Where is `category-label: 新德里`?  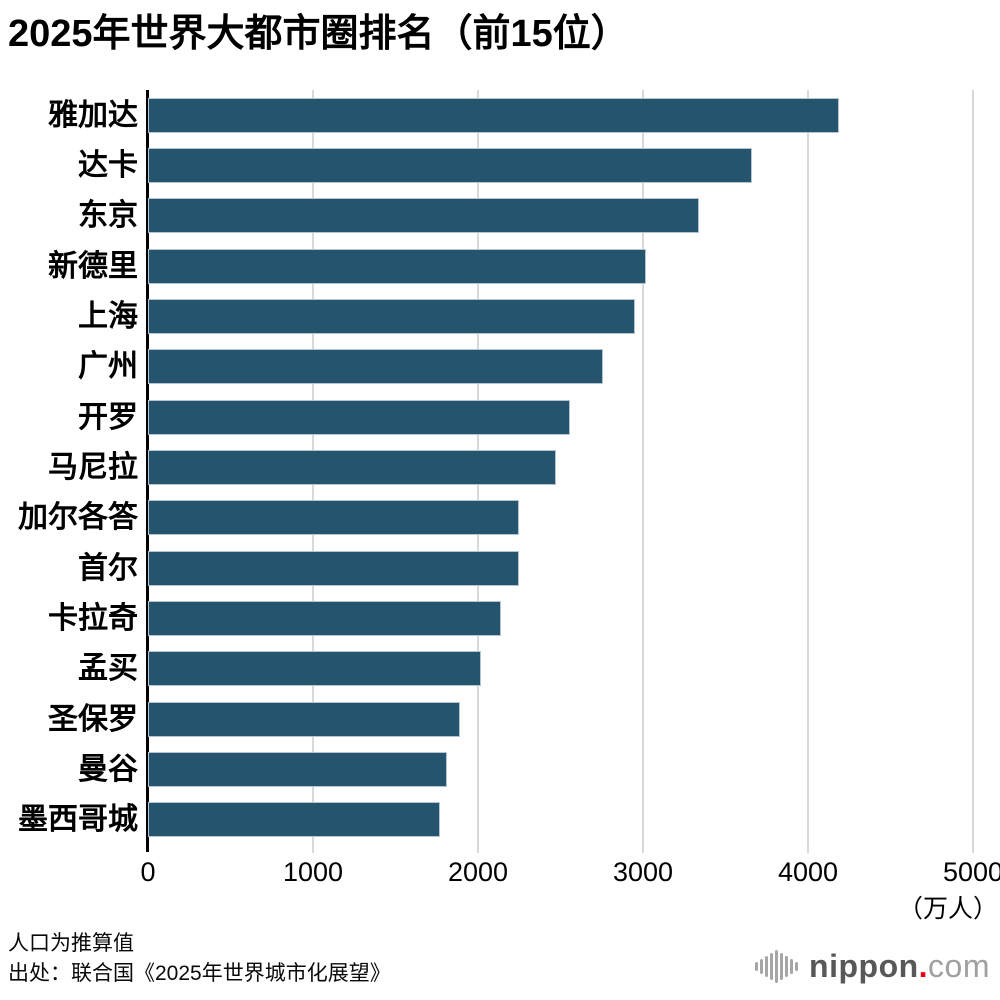 category-label: 新德里 is located at coordinates (93, 266).